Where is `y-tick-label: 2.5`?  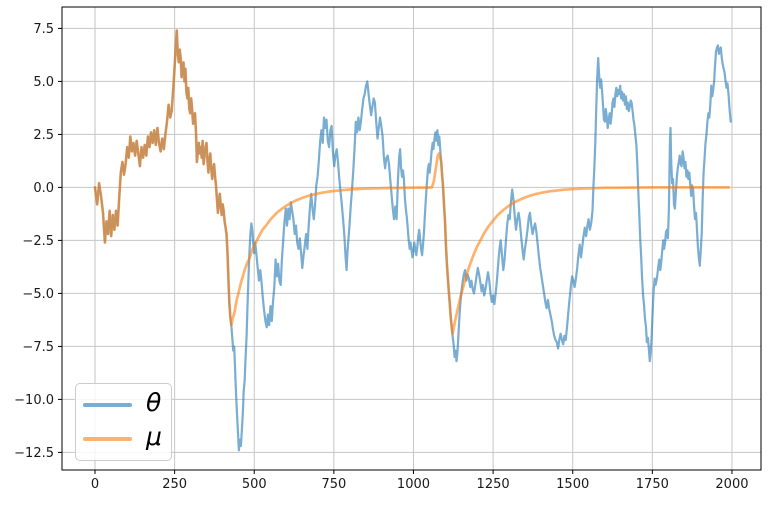
y-tick-label: 2.5 is located at coordinates (43, 135).